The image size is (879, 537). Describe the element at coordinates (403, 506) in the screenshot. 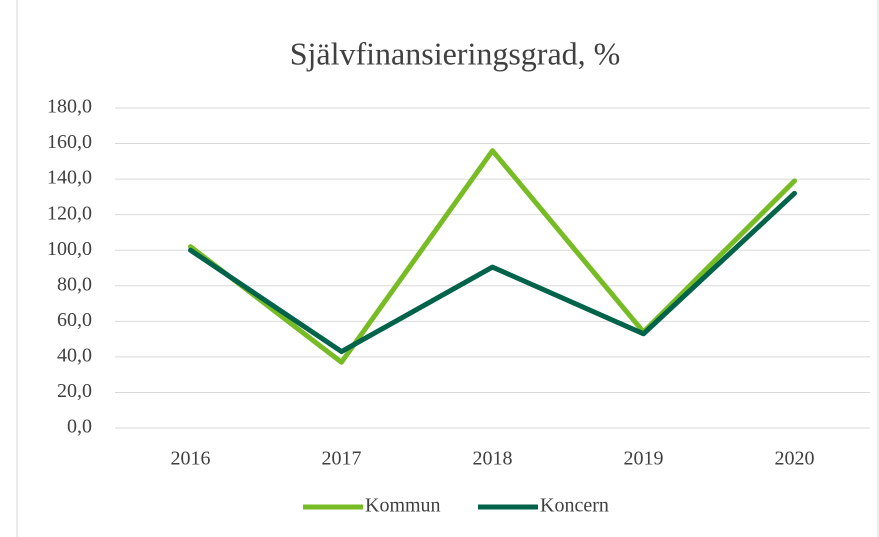

I see `legend-label: Kommun` at that location.